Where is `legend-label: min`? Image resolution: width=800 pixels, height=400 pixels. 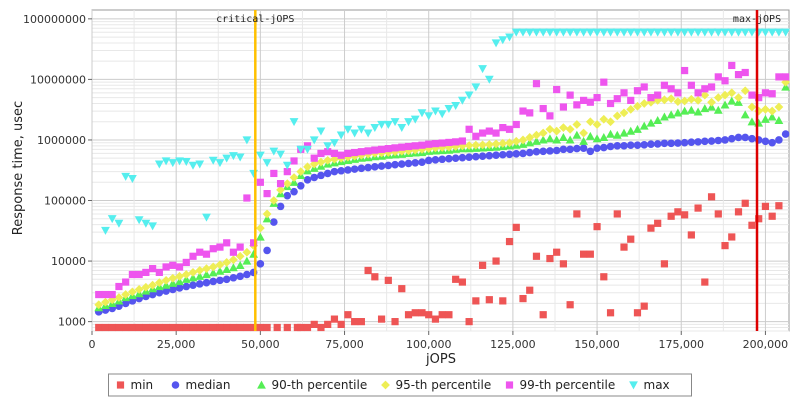
legend-label: min is located at coordinates (142, 385).